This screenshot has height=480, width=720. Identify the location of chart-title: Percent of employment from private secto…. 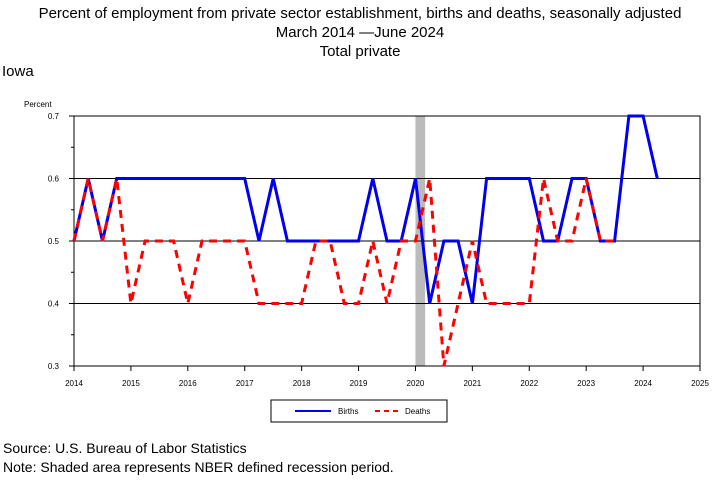
(360, 13).